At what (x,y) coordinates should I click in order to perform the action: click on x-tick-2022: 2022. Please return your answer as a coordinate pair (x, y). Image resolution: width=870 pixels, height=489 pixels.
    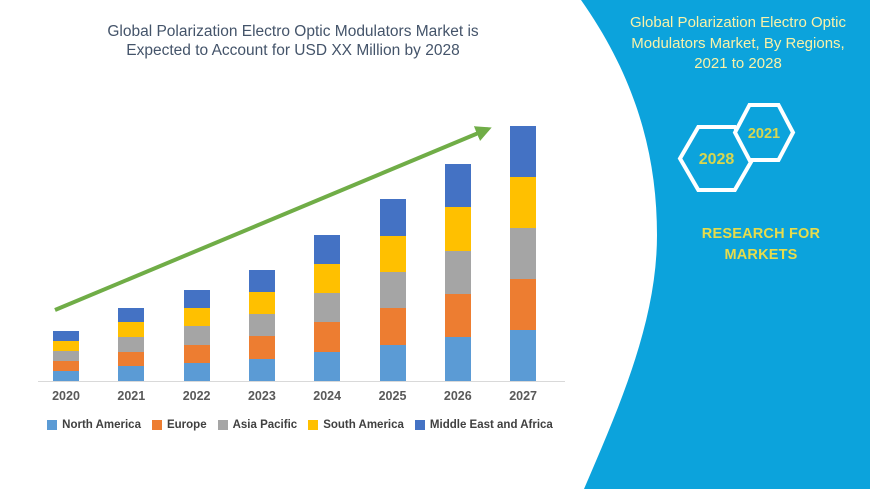
    Looking at the image, I should click on (196, 396).